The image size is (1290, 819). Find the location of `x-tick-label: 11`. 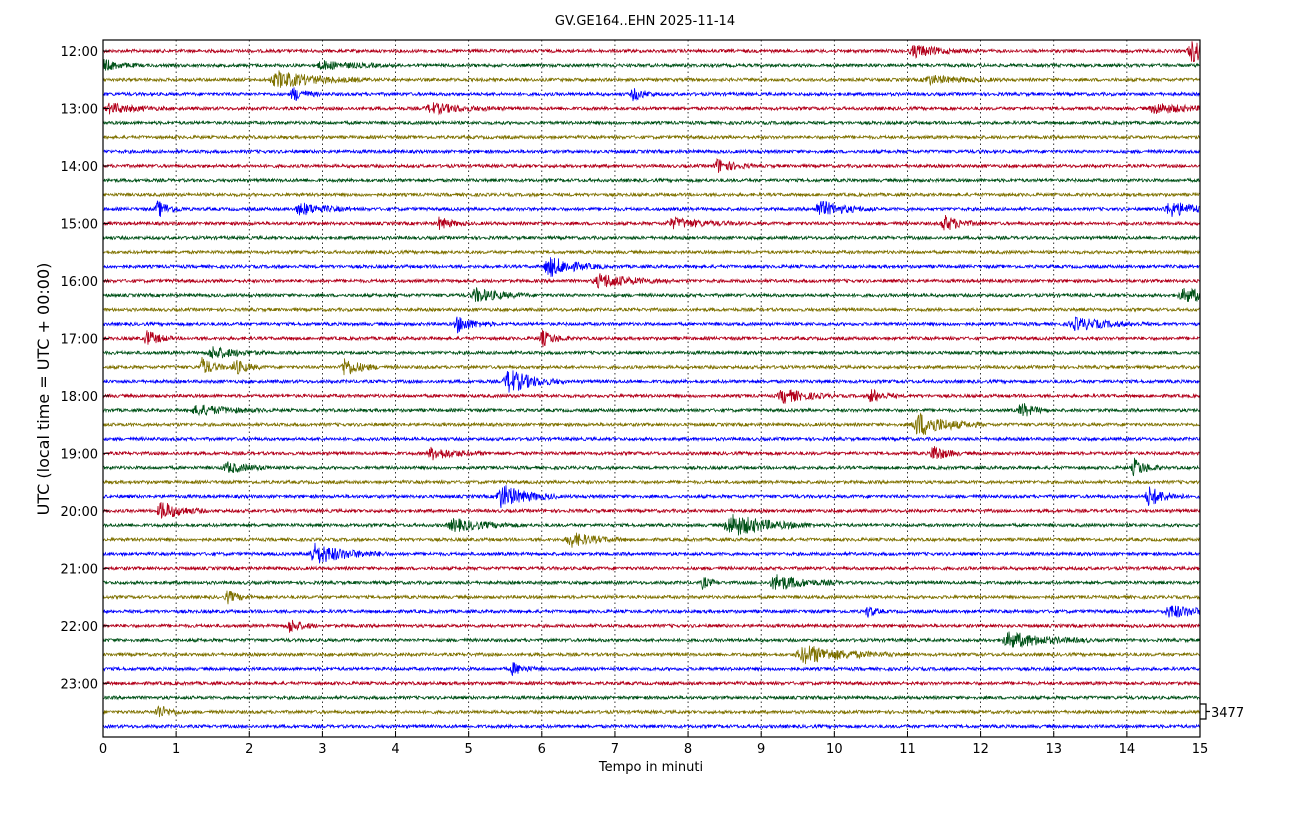

x-tick-label: 11 is located at coordinates (907, 749).